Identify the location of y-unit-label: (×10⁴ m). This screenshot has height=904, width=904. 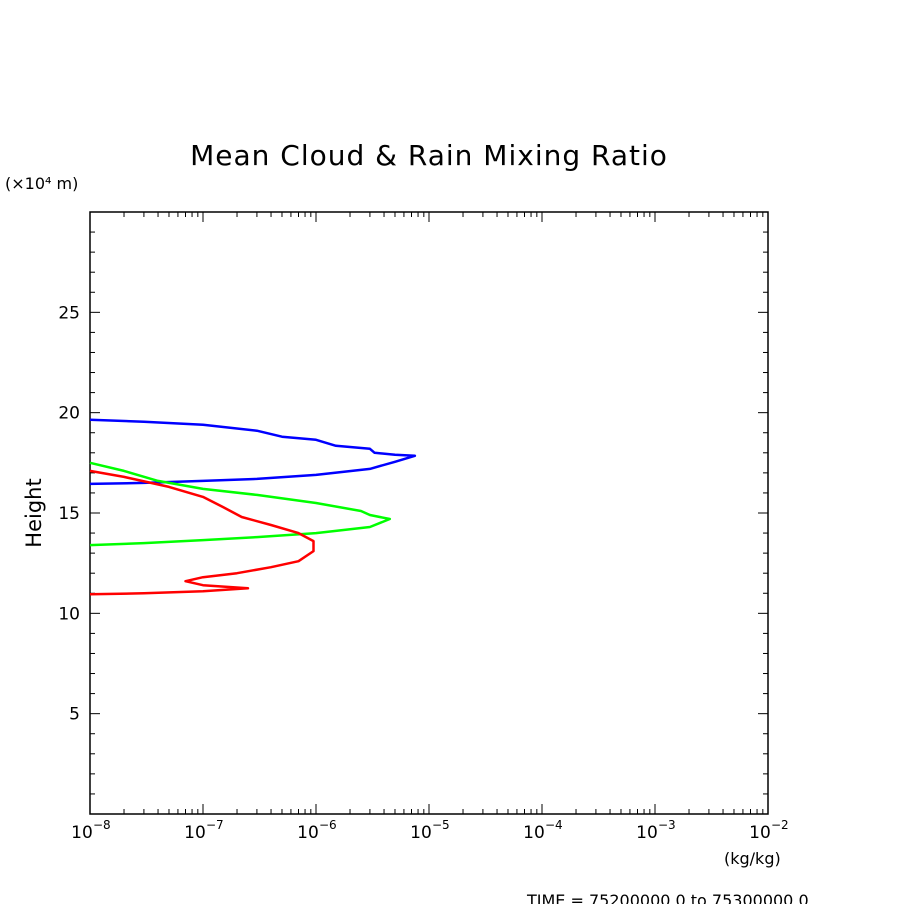
(41, 183).